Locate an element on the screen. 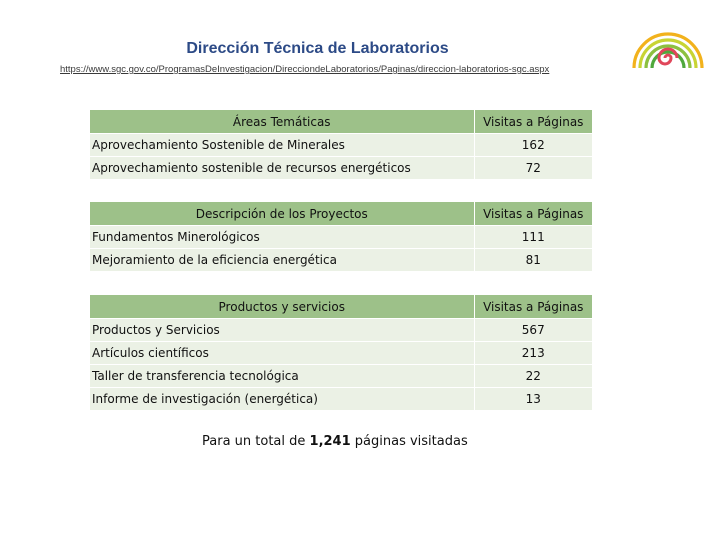 This screenshot has width=720, height=540. table-row: Informe de investigación (energética) 13 is located at coordinates (341, 398).